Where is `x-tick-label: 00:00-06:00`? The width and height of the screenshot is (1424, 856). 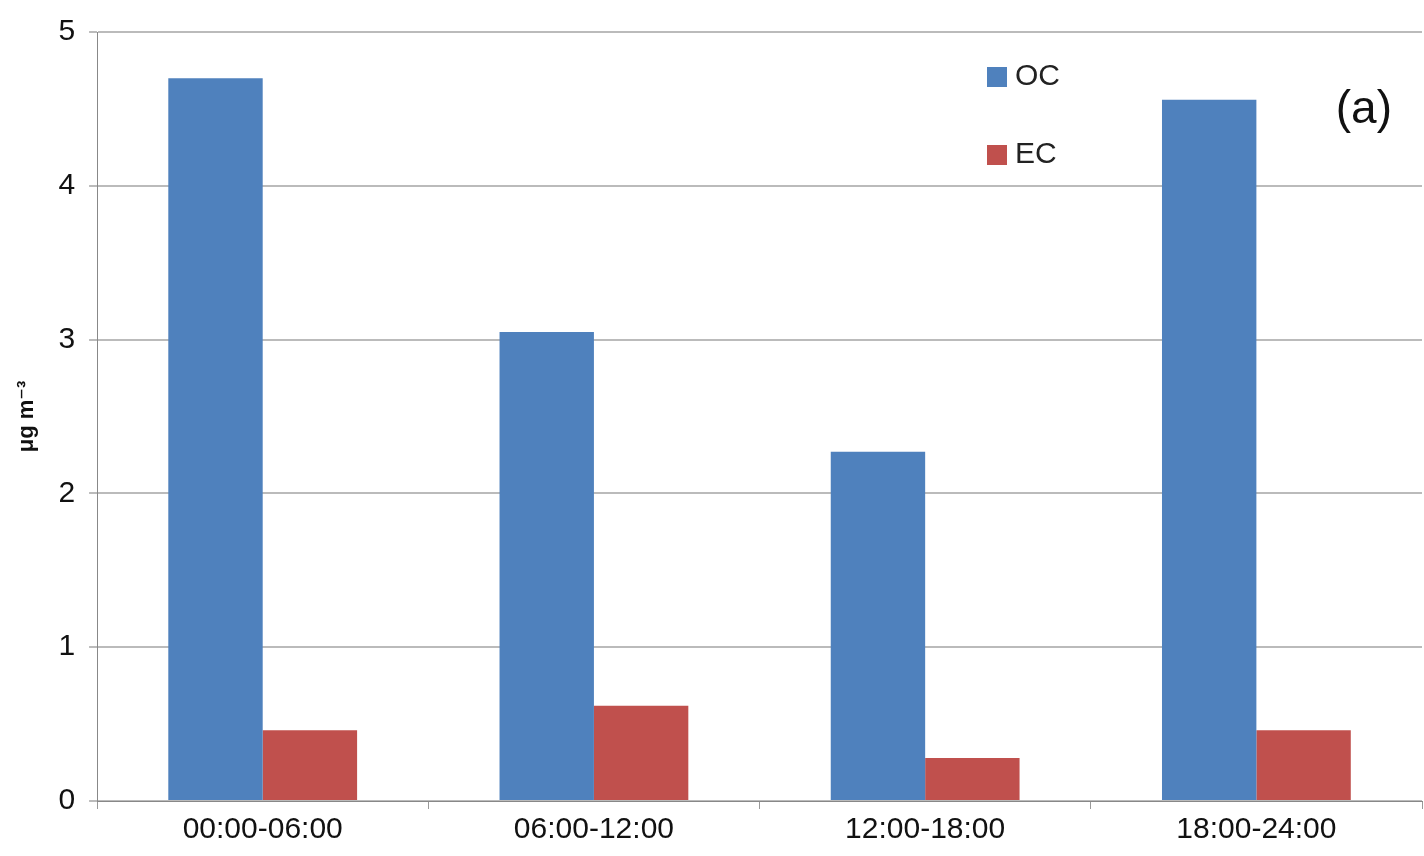
x-tick-label: 00:00-06:00 is located at coordinates (262, 828).